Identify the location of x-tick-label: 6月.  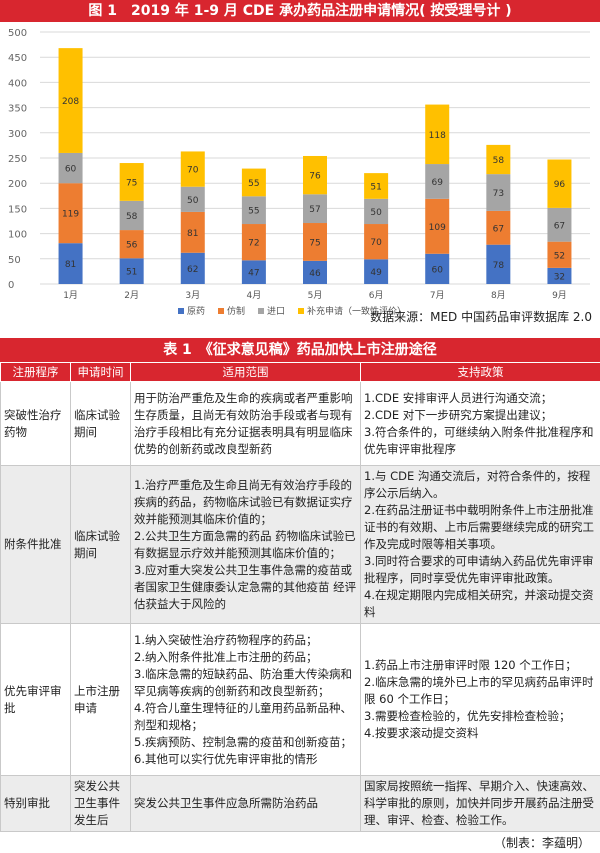
(376, 295).